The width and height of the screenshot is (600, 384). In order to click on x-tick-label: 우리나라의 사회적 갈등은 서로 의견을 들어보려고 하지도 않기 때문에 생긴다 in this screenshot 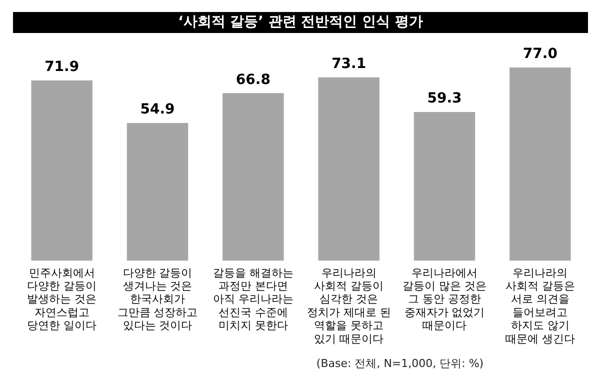, I will do `click(540, 306)`.